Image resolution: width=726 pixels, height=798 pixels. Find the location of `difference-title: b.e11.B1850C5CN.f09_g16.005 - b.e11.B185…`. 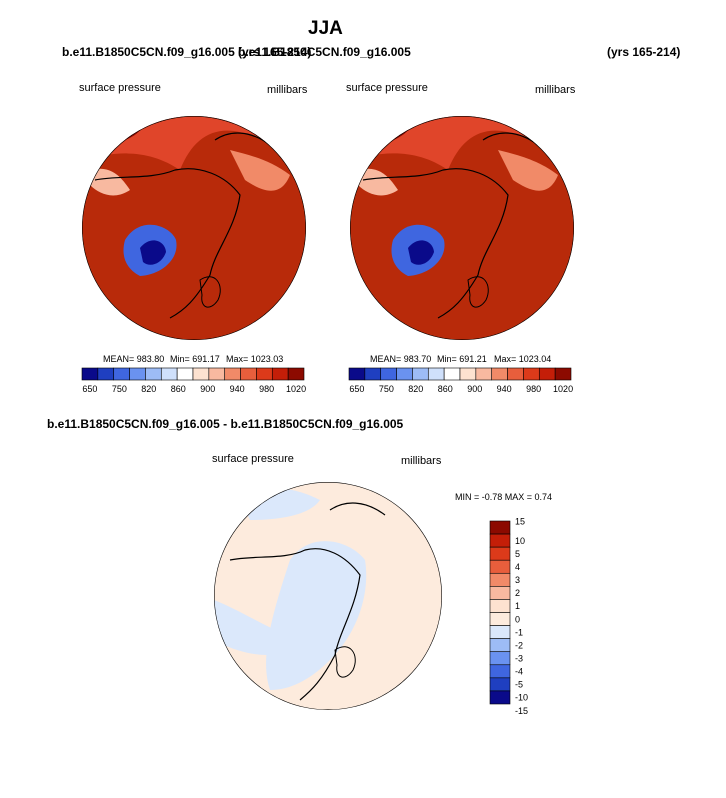

difference-title: b.e11.B1850C5CN.f09_g16.005 - b.e11.B185… is located at coordinates (225, 424).